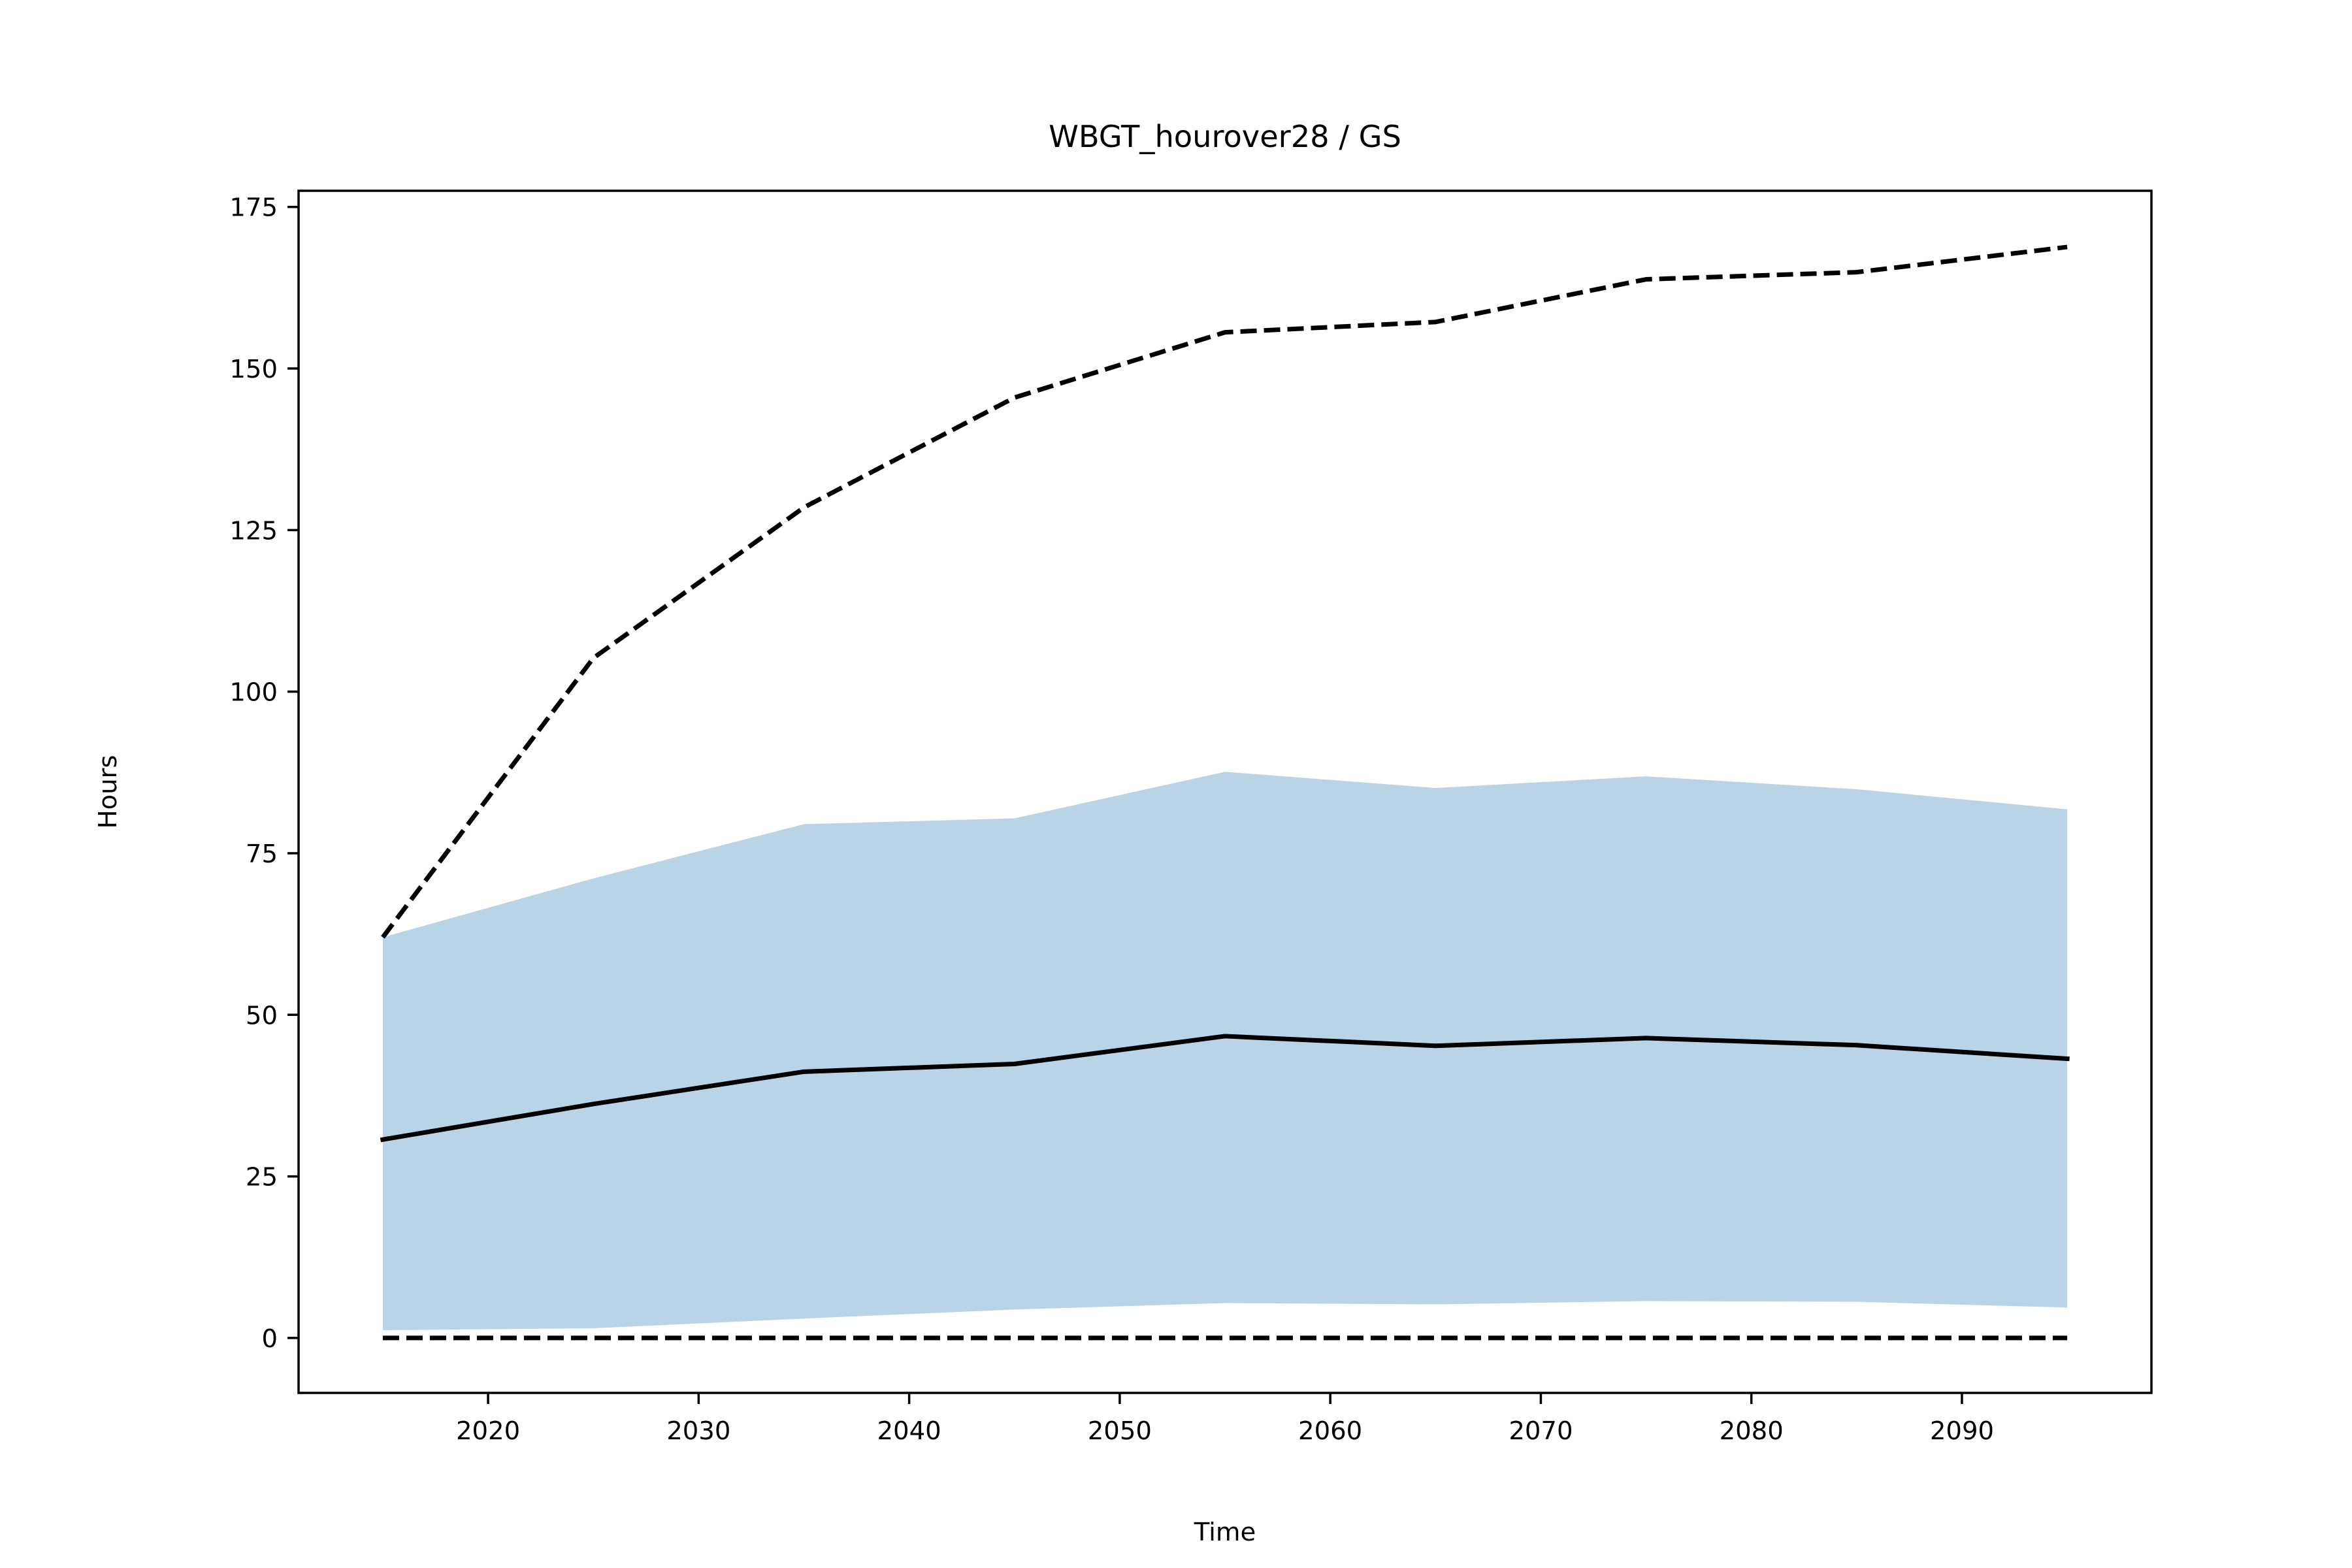  I want to click on y-tick-label: 100, so click(253, 693).